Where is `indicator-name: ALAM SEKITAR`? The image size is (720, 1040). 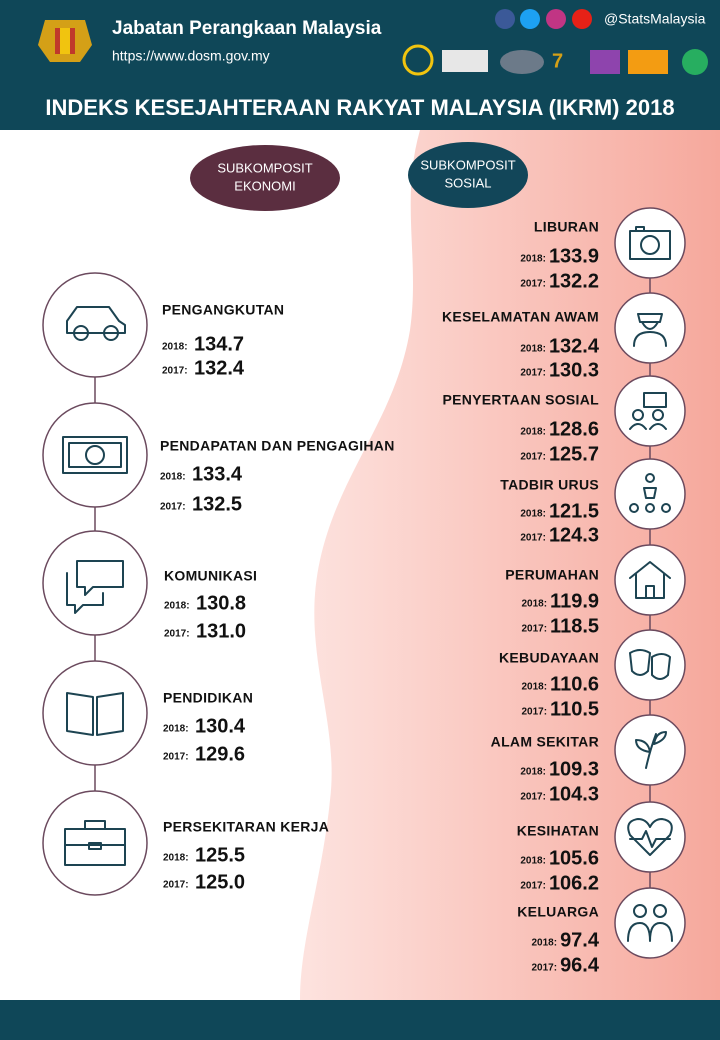
indicator-name: ALAM SEKITAR is located at coordinates (545, 742).